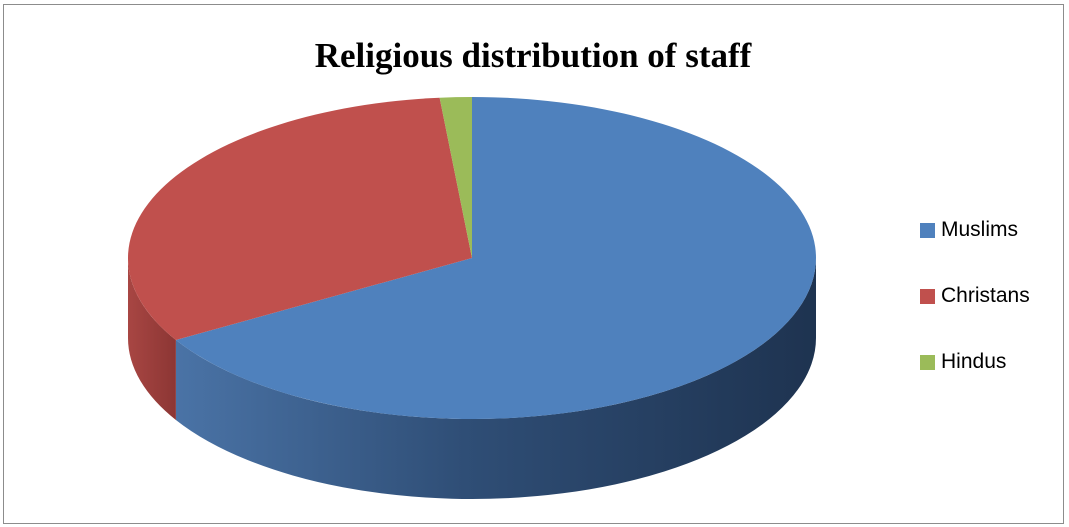 The image size is (1069, 527). I want to click on legend-item-hindus: Hindus, so click(975, 362).